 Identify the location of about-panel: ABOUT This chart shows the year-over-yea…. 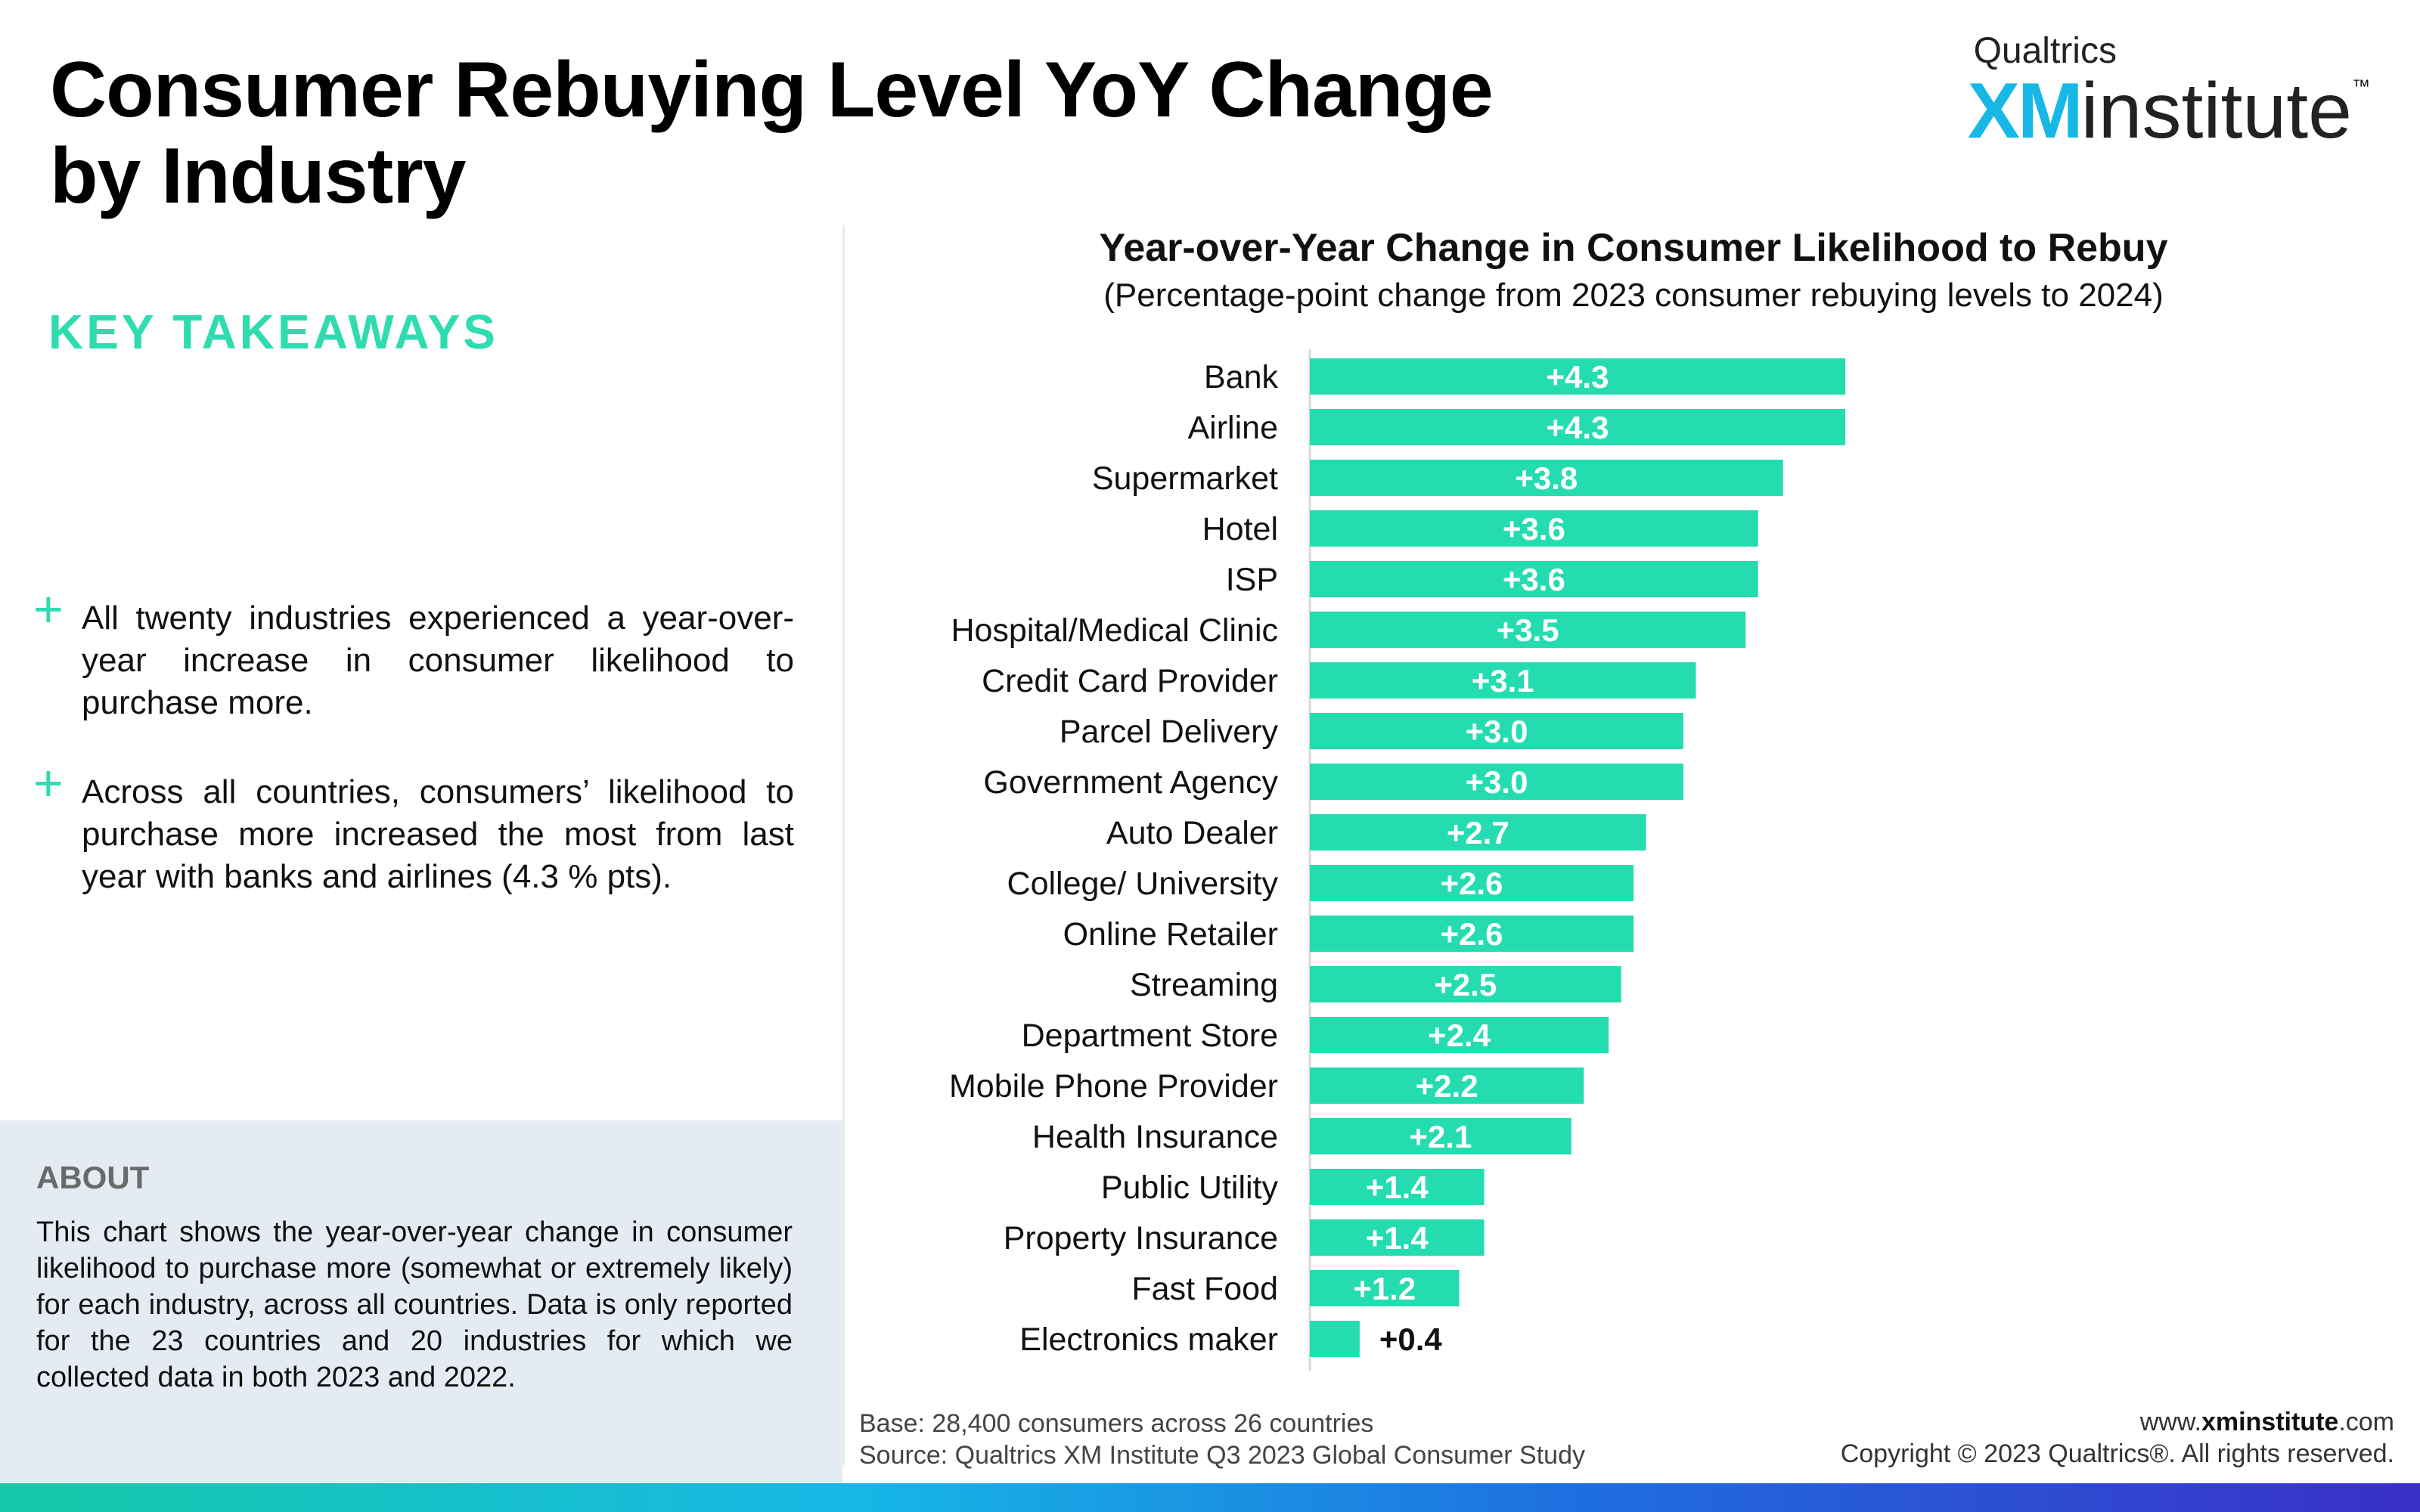
(421, 1301).